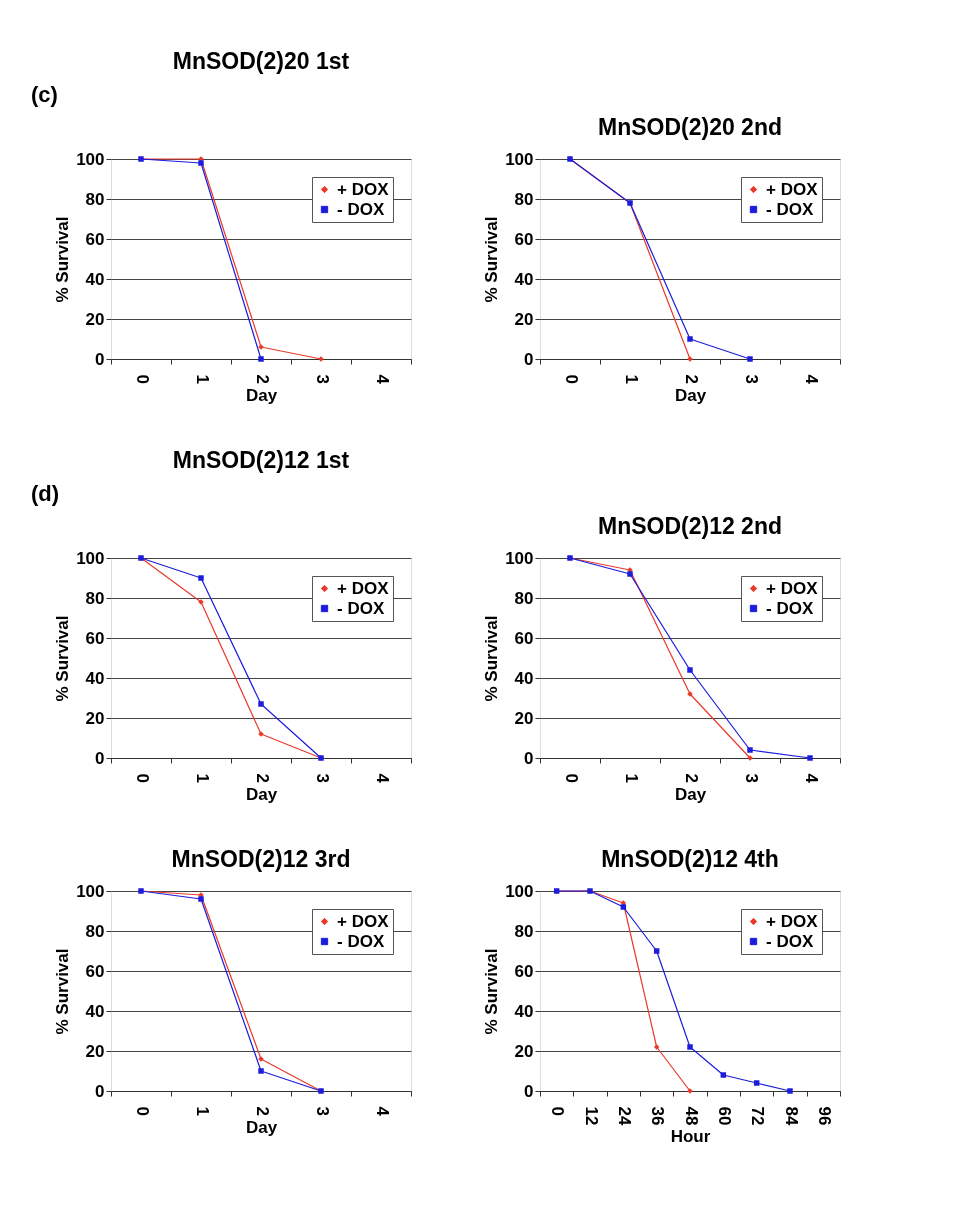 This screenshot has width=959, height=1206. What do you see at coordinates (791, 1116) in the screenshot?
I see `x-tick-label: 84` at bounding box center [791, 1116].